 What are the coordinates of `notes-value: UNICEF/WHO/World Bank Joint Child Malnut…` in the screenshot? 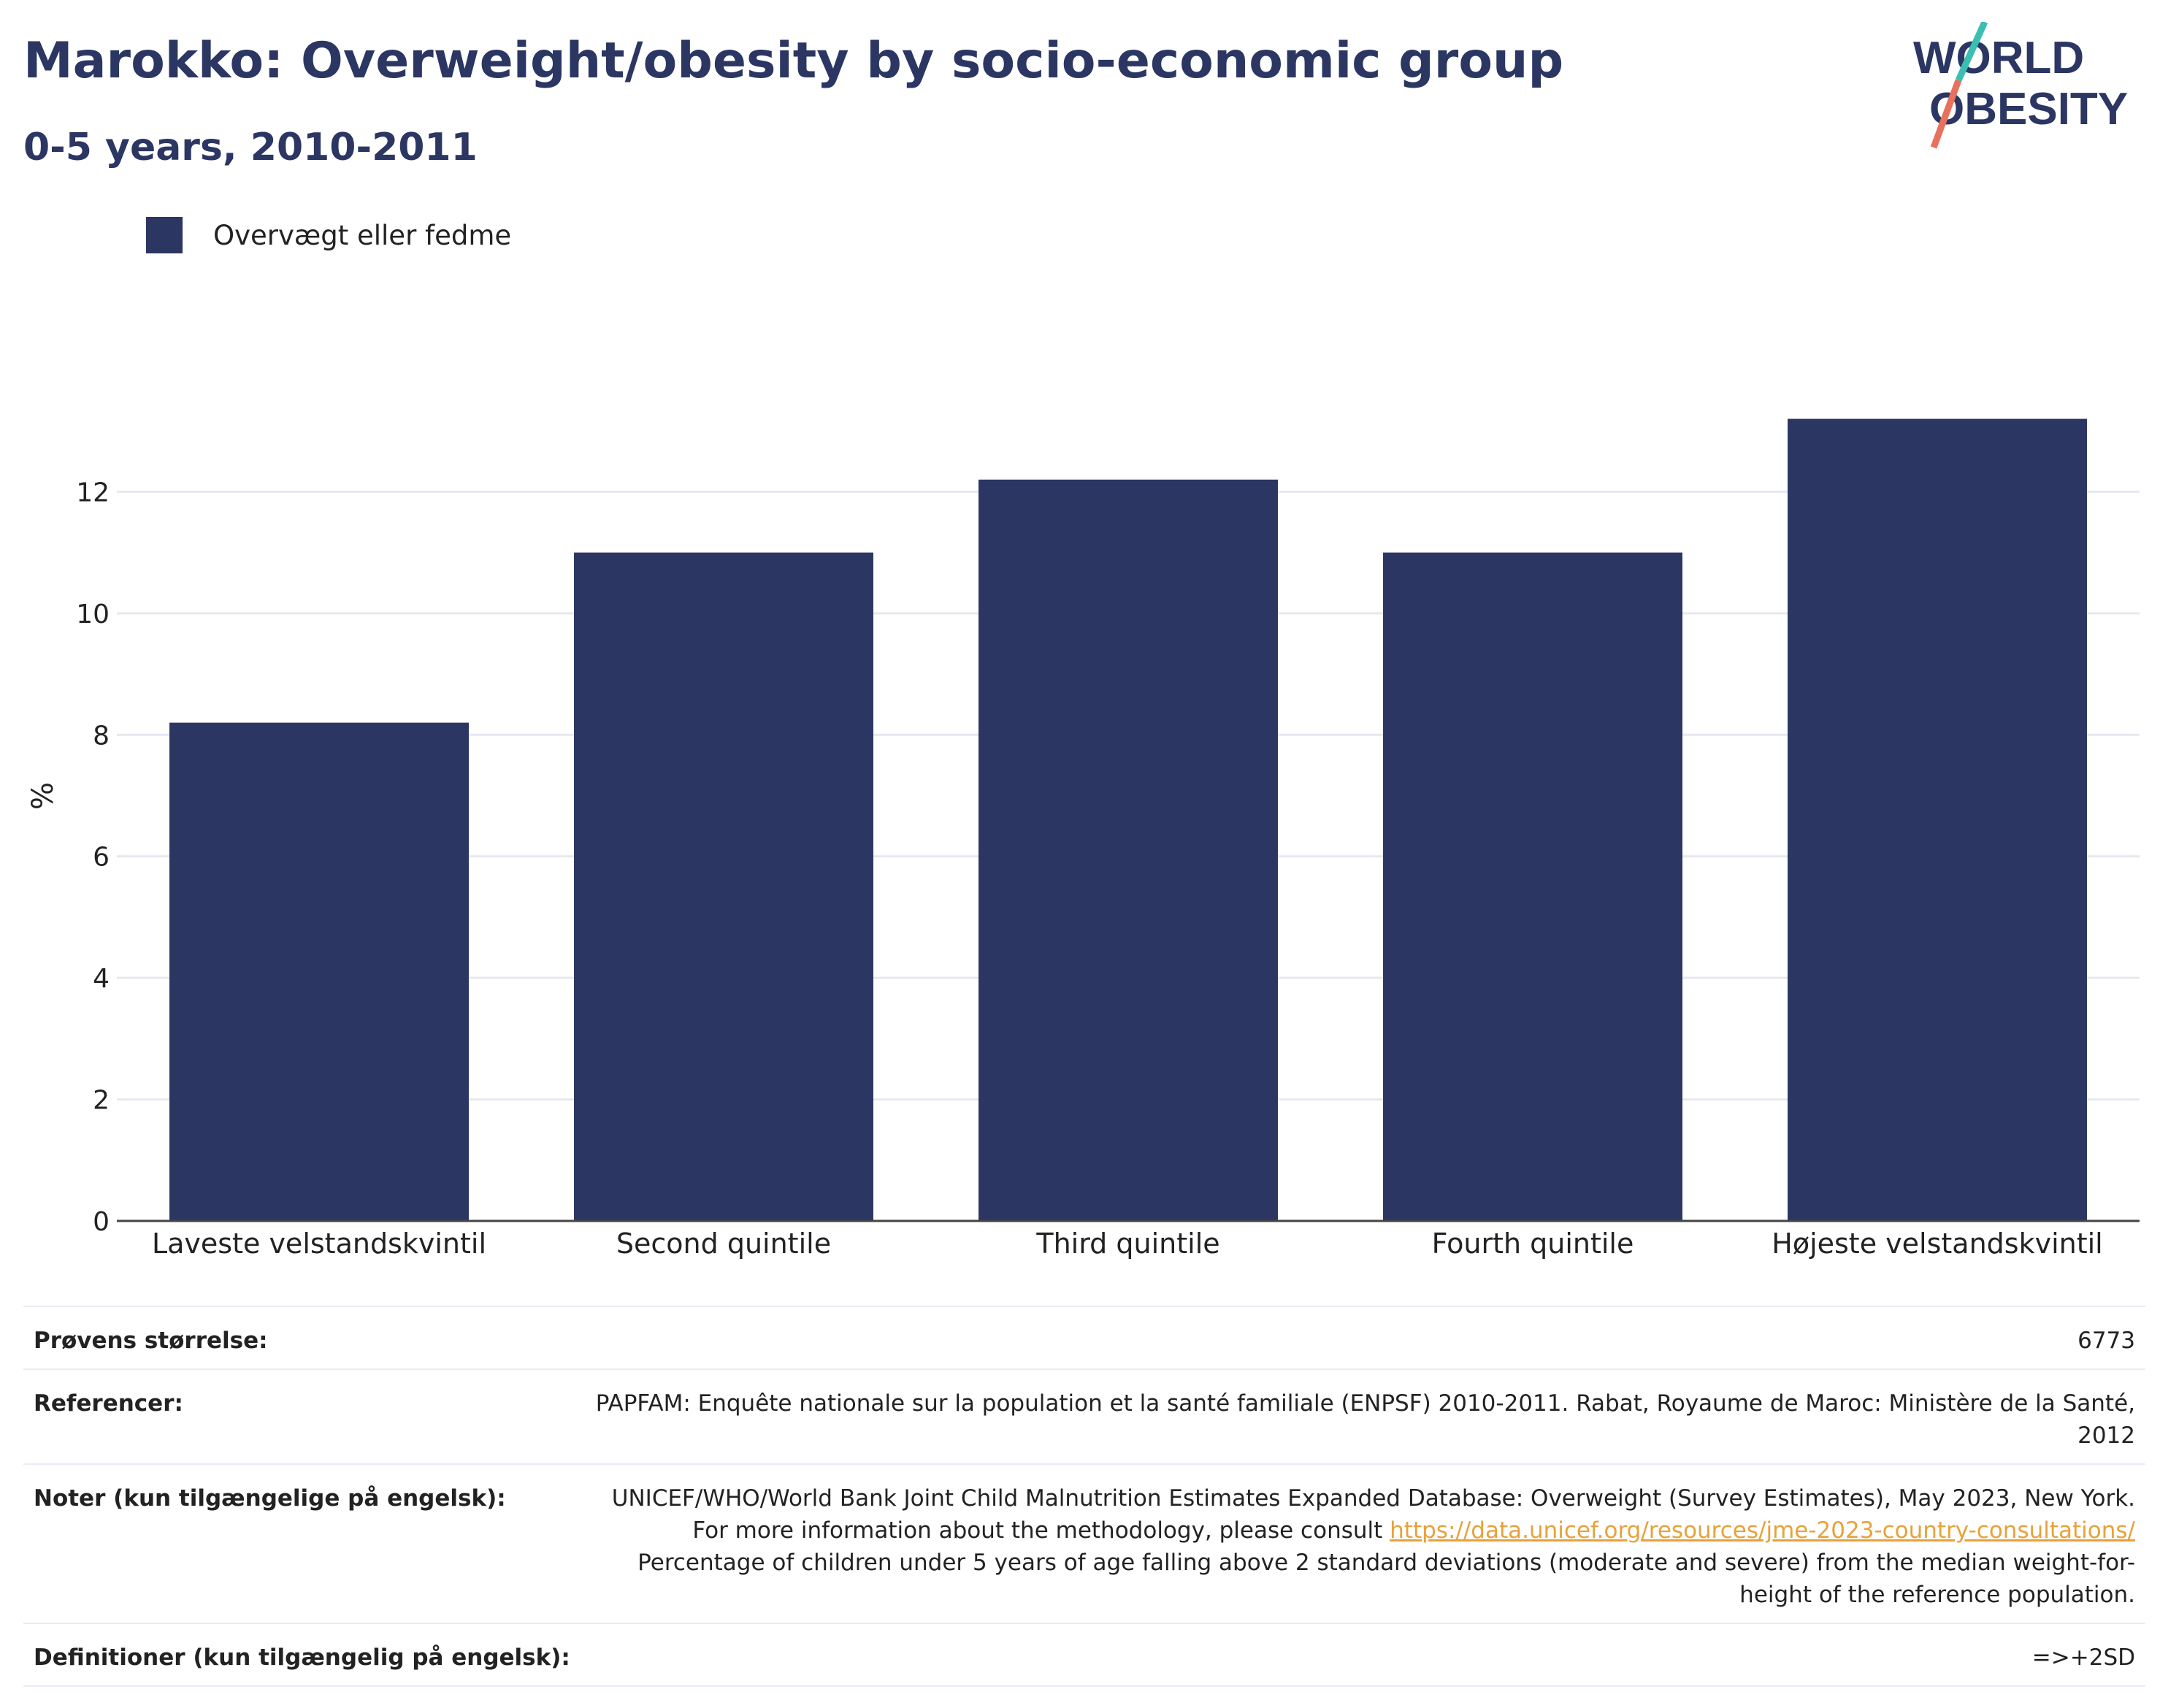 It's located at (1362, 1543).